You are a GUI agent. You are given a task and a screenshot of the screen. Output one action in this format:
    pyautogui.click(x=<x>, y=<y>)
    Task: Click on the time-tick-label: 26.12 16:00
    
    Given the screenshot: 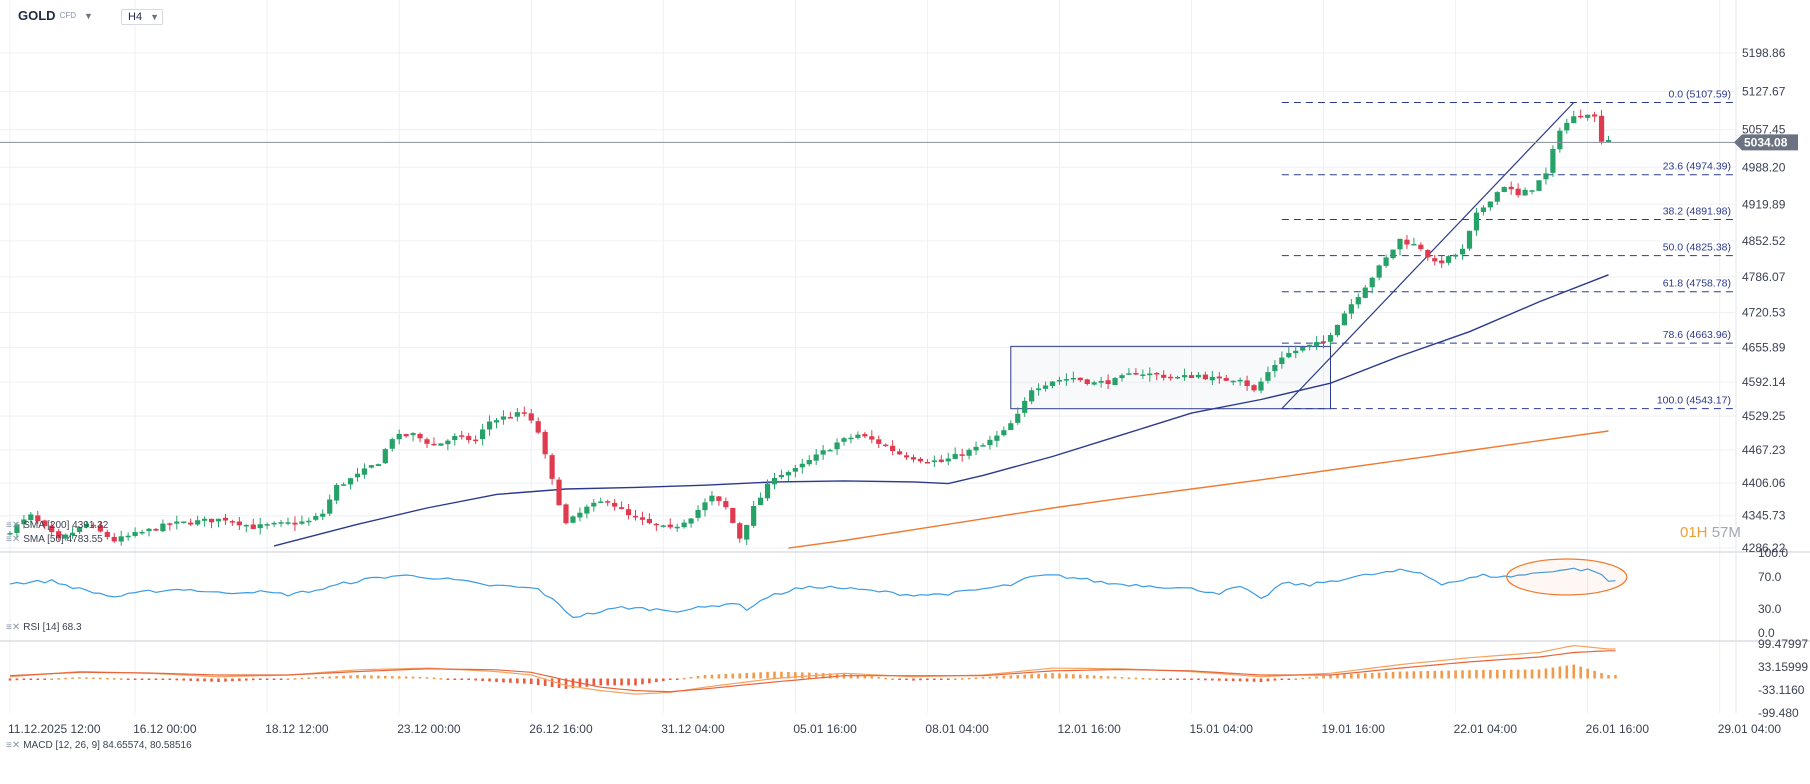 What is the action you would take?
    pyautogui.click(x=561, y=729)
    